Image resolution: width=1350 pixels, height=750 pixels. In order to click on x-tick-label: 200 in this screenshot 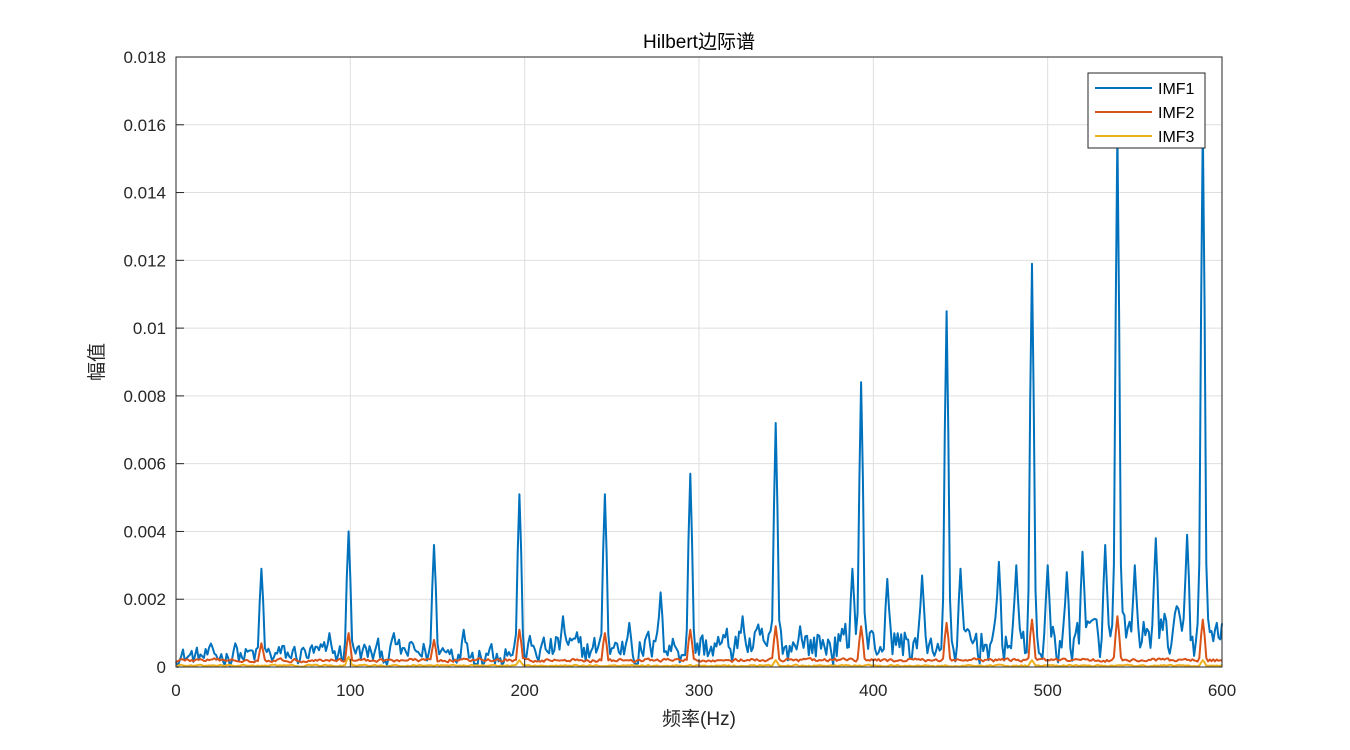, I will do `click(524, 690)`.